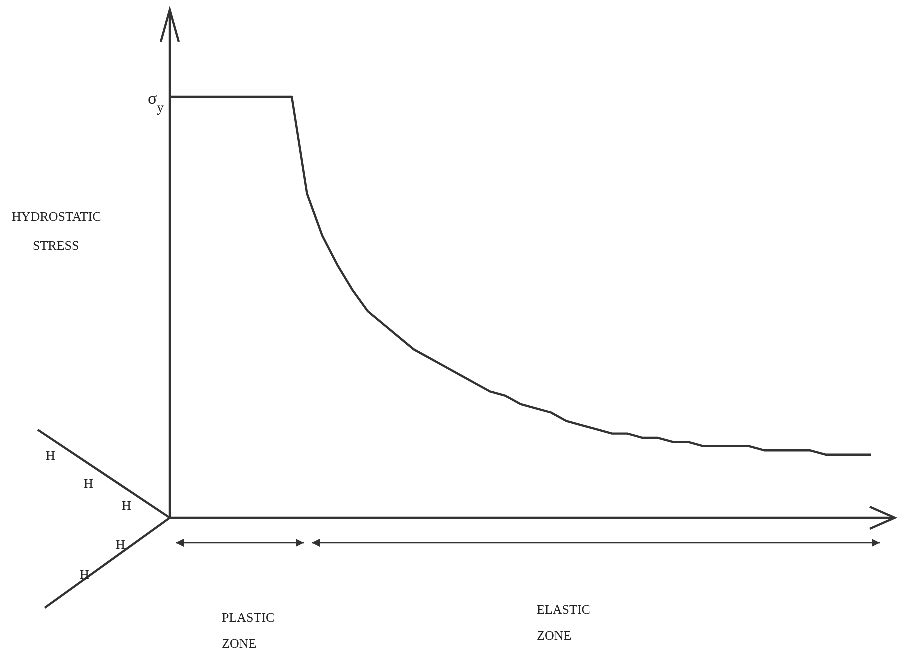 The width and height of the screenshot is (899, 655). Describe the element at coordinates (248, 630) in the screenshot. I see `text: PLASTIC ZONE` at that location.